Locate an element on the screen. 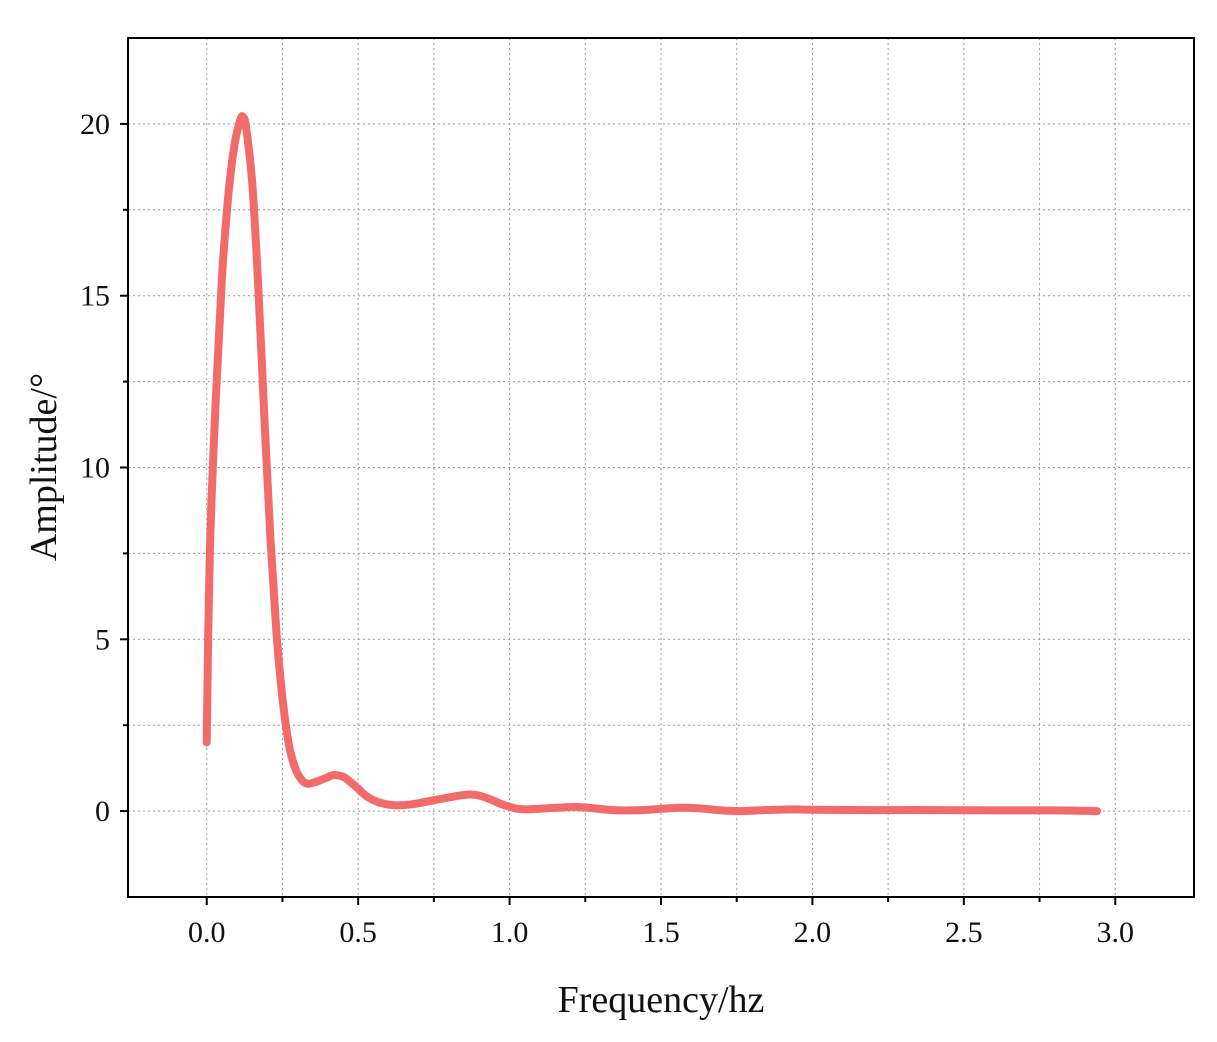 The height and width of the screenshot is (1042, 1217). x-axis-title: Frequency/hz is located at coordinates (661, 1000).